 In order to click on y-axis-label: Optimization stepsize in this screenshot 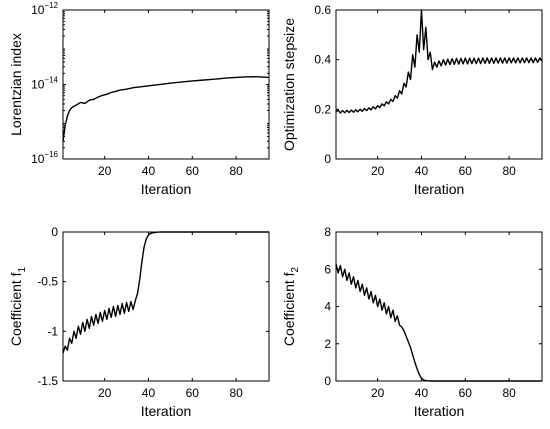, I will do `click(289, 84)`.